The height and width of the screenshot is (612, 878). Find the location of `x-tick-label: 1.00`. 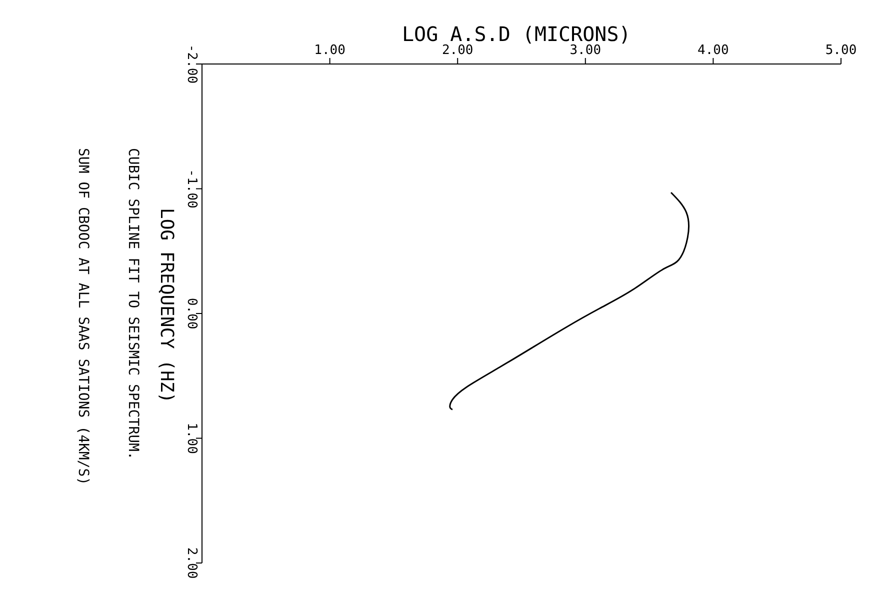

x-tick-label: 1.00 is located at coordinates (330, 50).